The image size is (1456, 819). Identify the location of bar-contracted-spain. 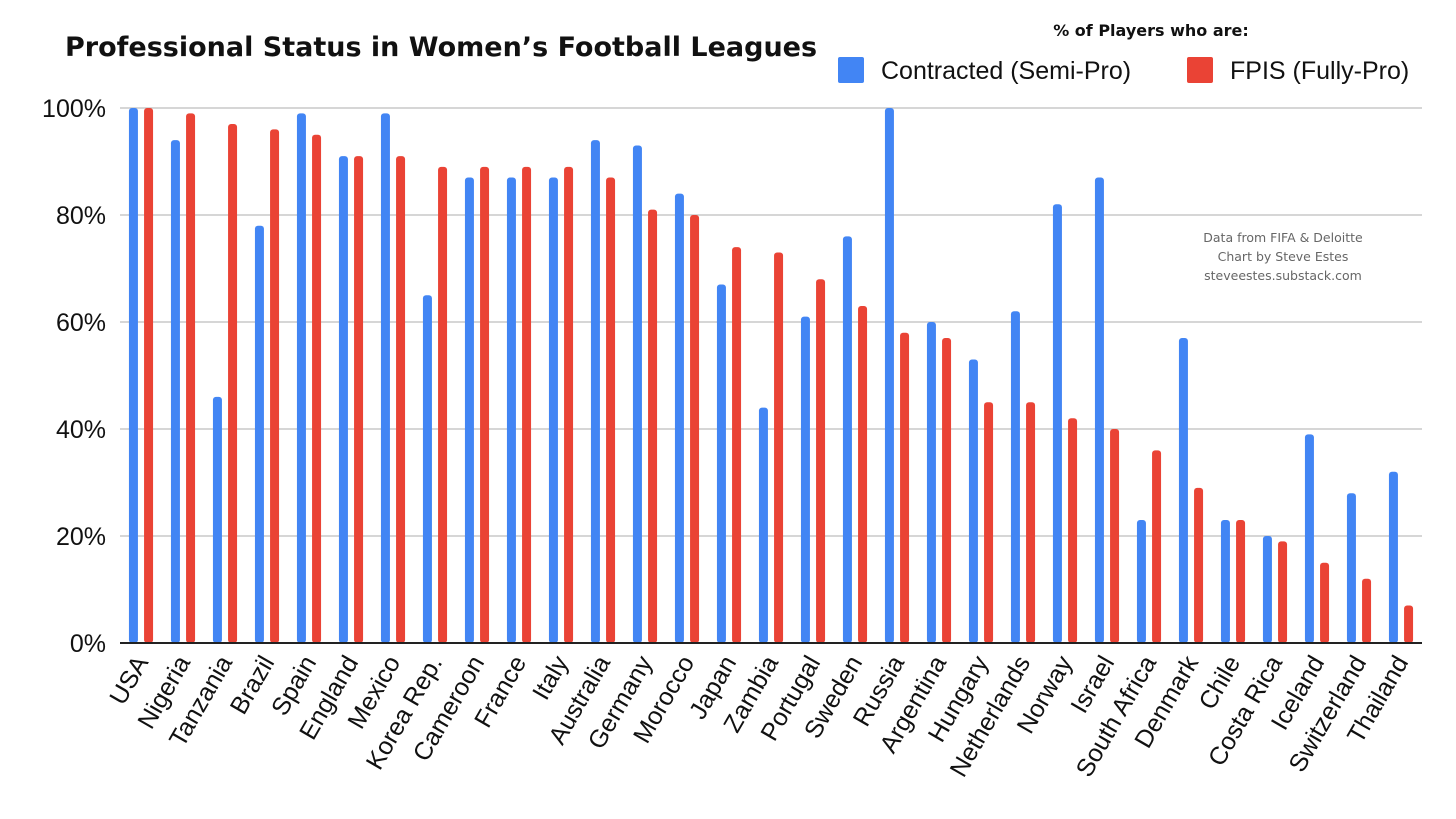
(301, 378).